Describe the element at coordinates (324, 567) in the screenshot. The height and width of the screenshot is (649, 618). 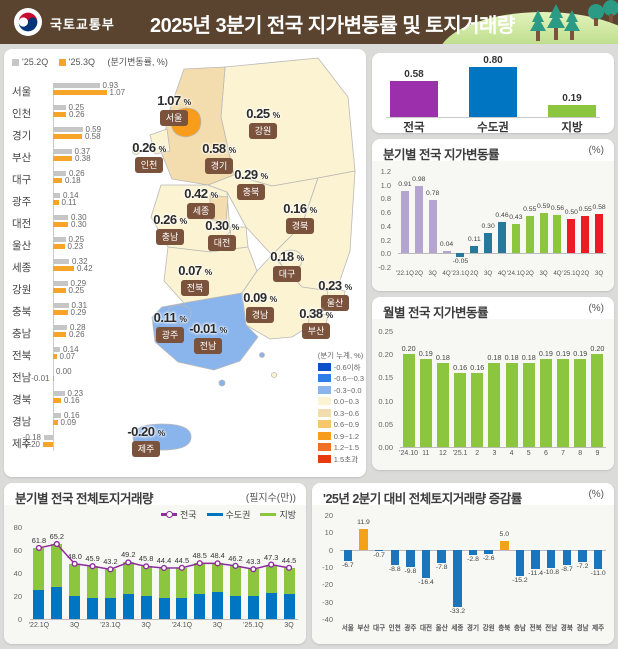
I see `change-rate-yaxis: 20 10 0 -10 -20 -30 -40` at that location.